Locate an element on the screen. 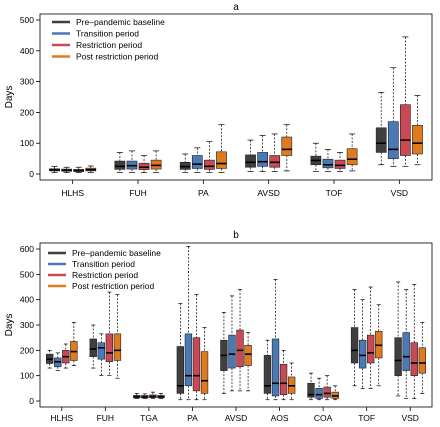 This screenshot has width=440, height=427. box-restriction-period-tof is located at coordinates (340, 162).